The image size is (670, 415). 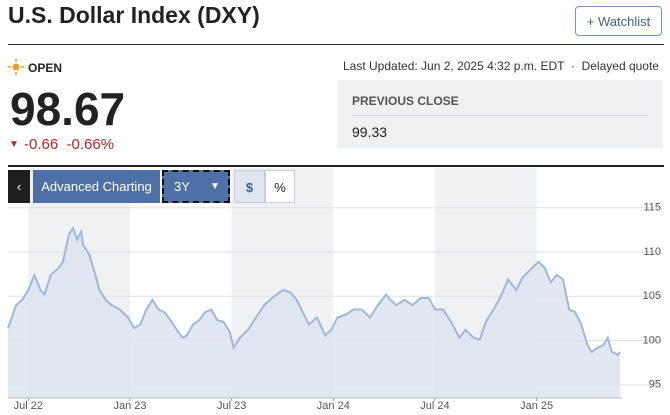 What do you see at coordinates (652, 208) in the screenshot?
I see `y-tick-label: 115` at bounding box center [652, 208].